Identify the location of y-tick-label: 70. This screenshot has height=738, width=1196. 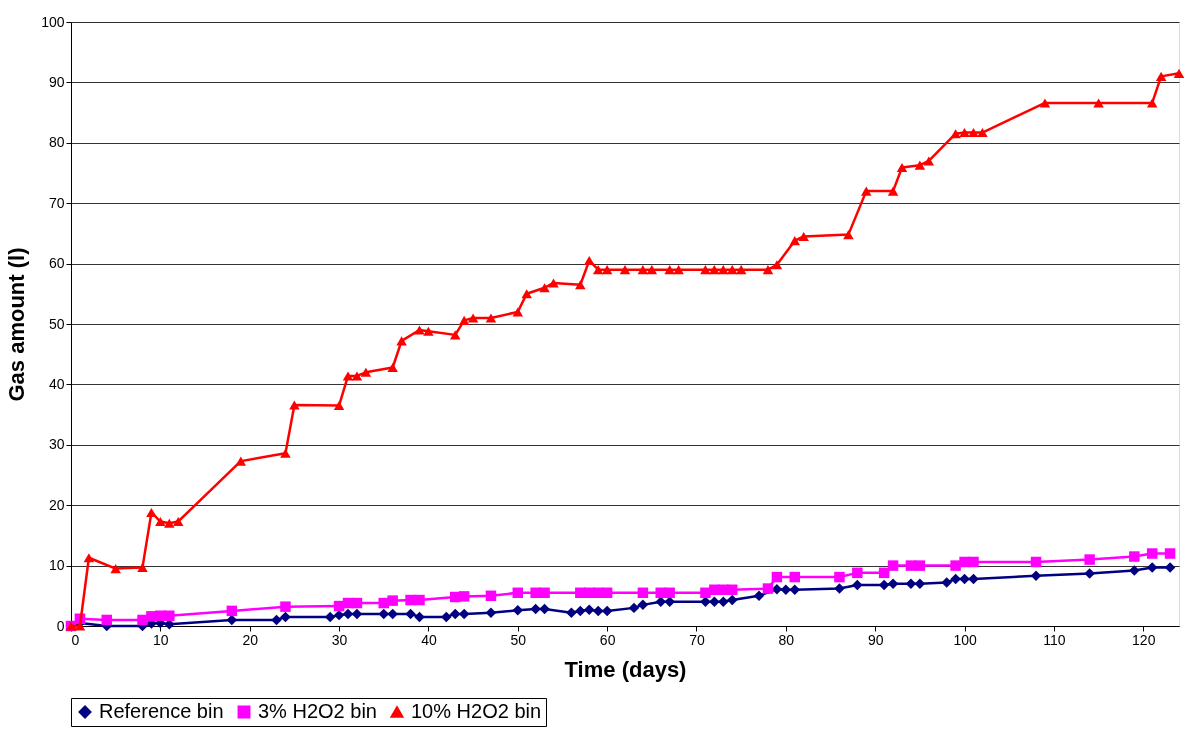
(56, 202).